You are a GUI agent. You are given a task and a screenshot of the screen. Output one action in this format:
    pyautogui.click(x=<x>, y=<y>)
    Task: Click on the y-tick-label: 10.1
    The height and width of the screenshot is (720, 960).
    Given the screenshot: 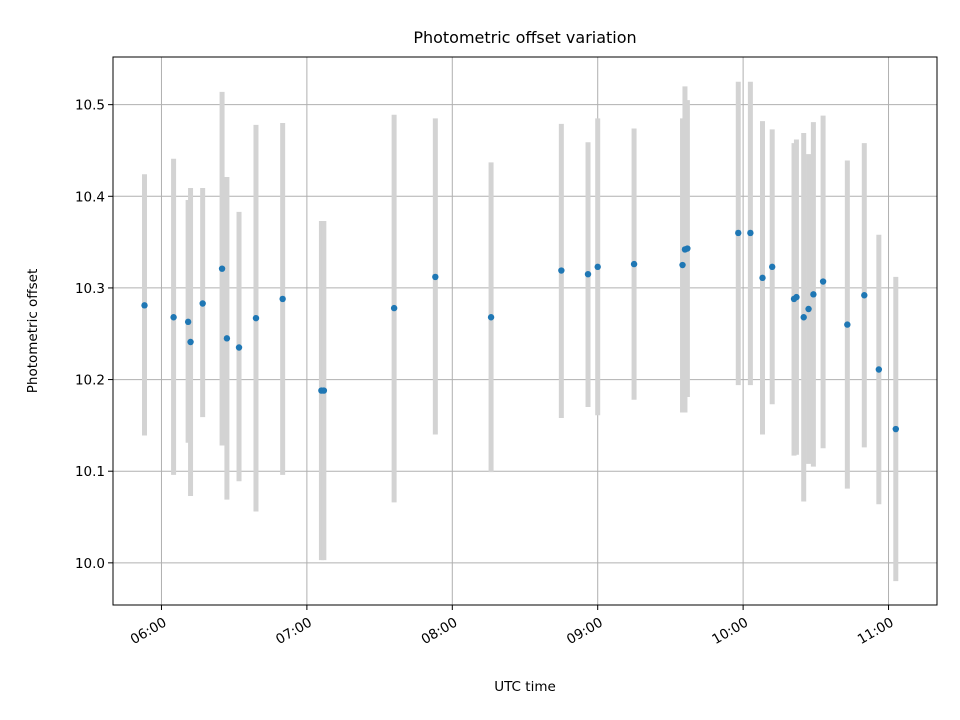 What is the action you would take?
    pyautogui.click(x=90, y=472)
    